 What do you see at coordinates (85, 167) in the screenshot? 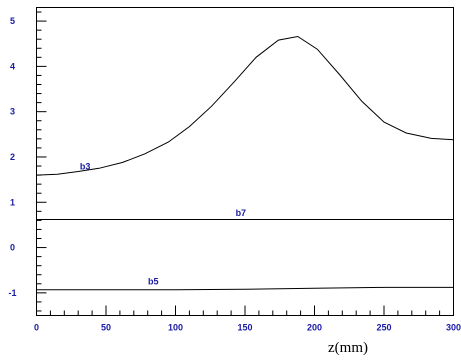
I see `series-label-b3: b3` at bounding box center [85, 167].